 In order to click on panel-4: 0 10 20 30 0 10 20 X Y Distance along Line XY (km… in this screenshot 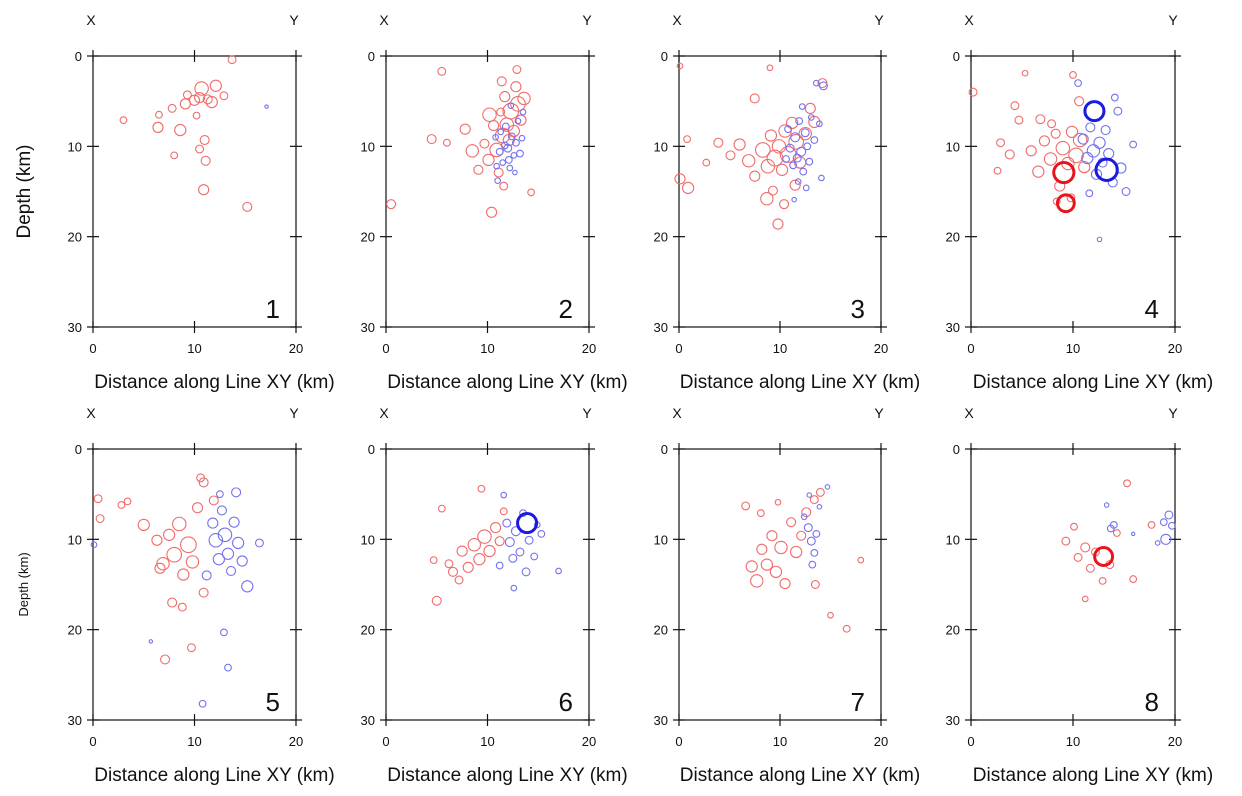, I will do `click(1080, 202)`.